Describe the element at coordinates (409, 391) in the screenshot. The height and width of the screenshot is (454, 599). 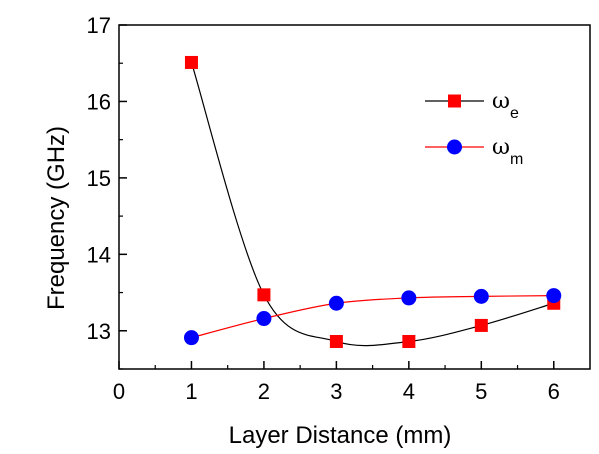
I see `x-tick-label: 4` at that location.